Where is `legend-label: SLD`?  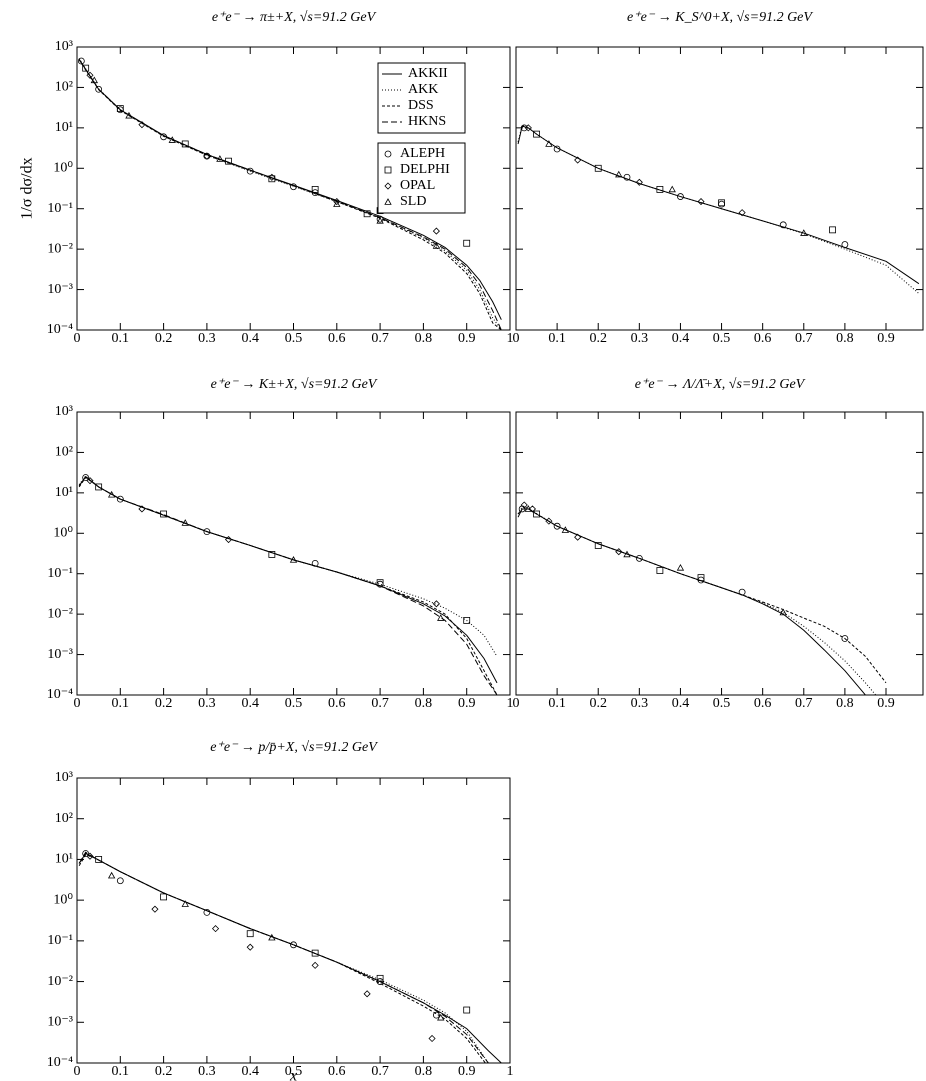
legend-label: SLD is located at coordinates (413, 201).